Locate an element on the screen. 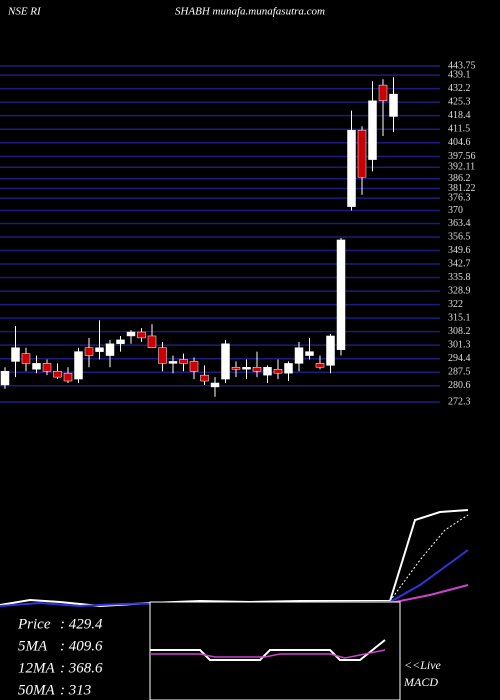 This screenshot has height=700, width=500. macd-label: MACD is located at coordinates (420, 682).